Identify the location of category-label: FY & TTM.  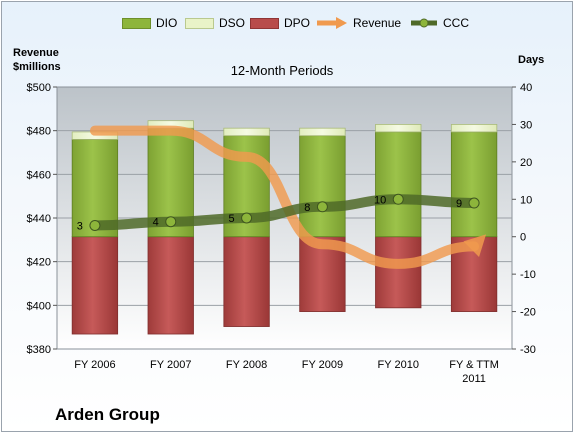
(474, 365).